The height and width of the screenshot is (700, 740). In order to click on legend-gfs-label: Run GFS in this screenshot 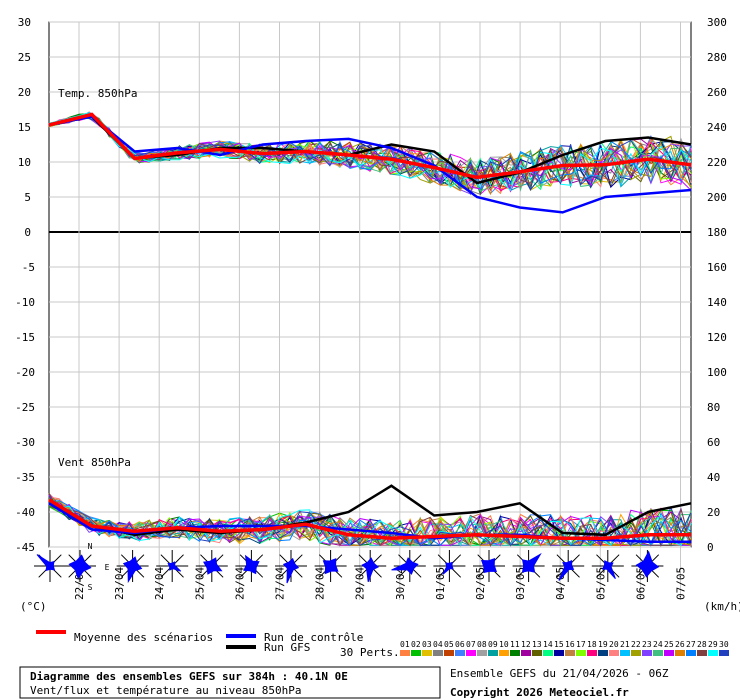, I will do `click(287, 647)`.